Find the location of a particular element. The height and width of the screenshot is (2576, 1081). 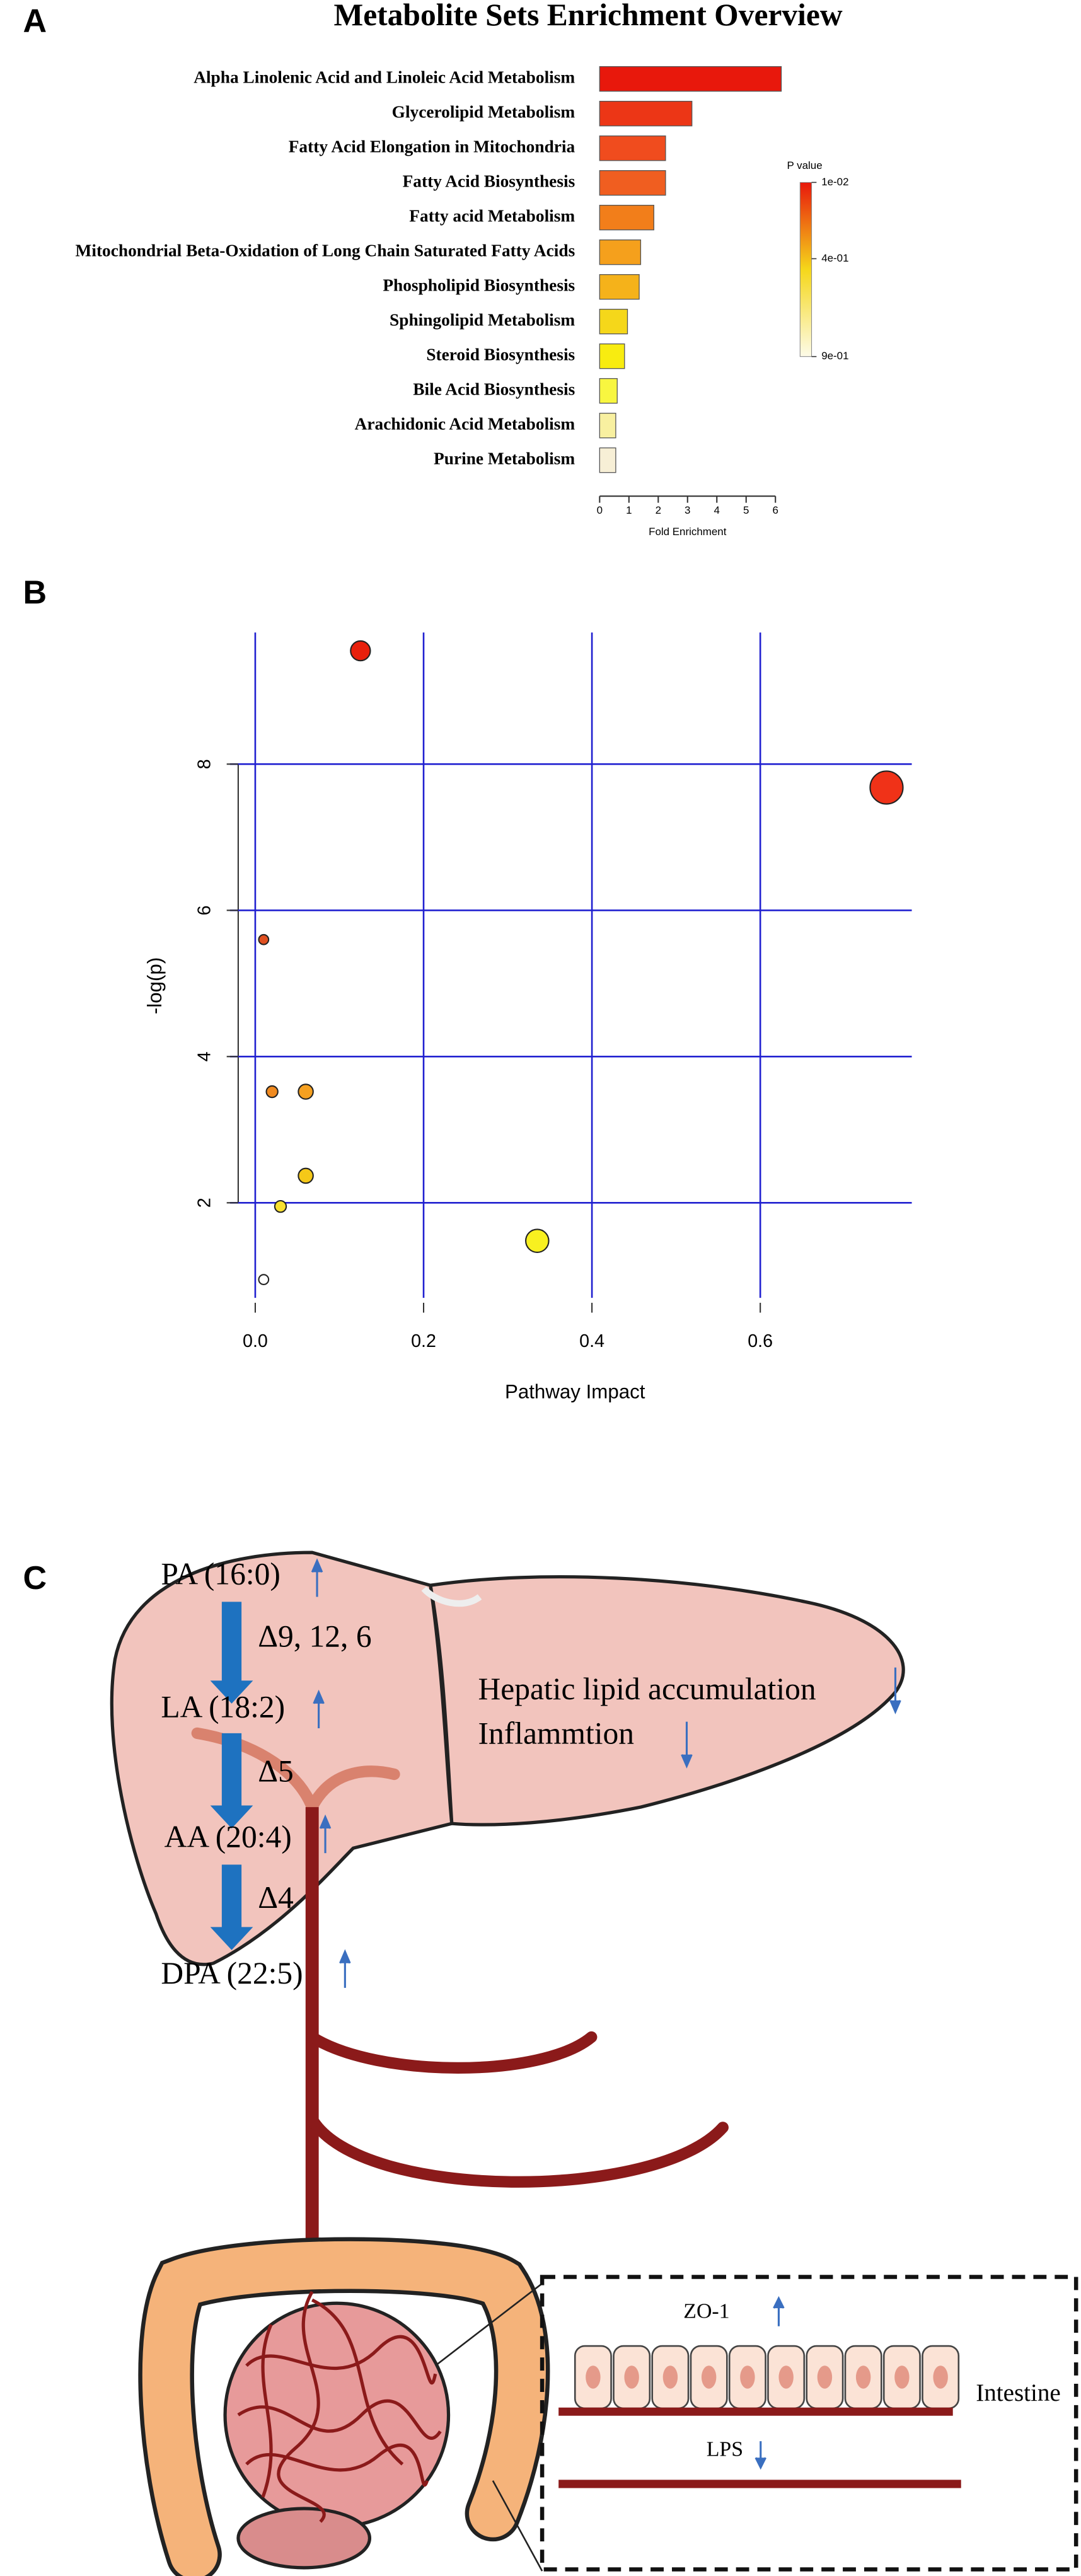

enzyme: Δ4 is located at coordinates (276, 1898).